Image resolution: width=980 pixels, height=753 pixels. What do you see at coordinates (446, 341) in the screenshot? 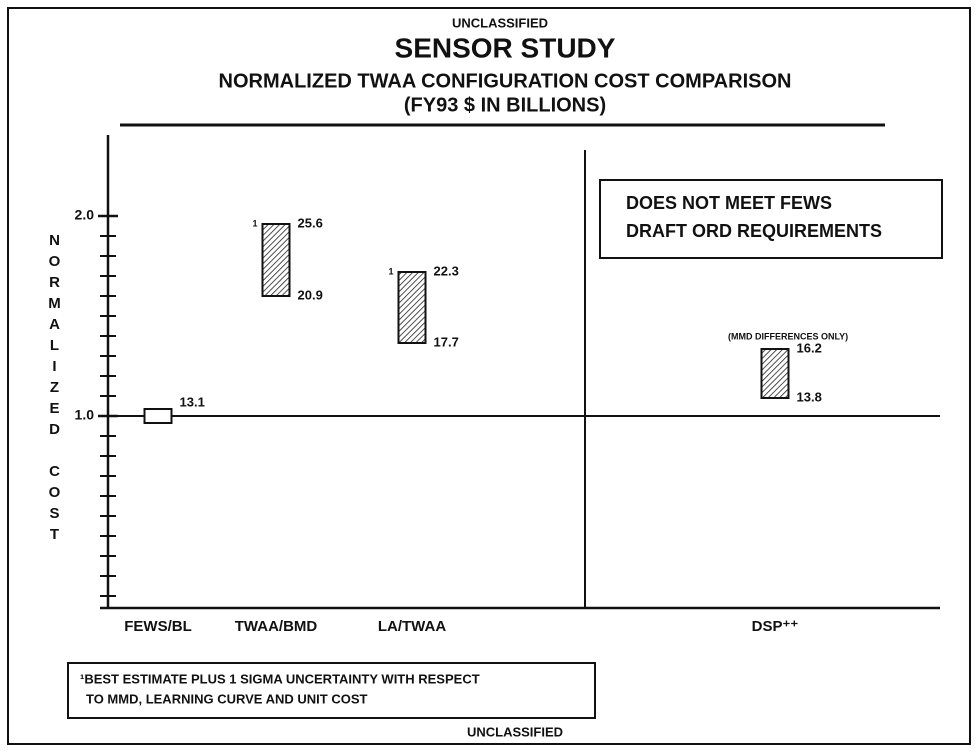
I see `cost-label: 17.7` at bounding box center [446, 341].